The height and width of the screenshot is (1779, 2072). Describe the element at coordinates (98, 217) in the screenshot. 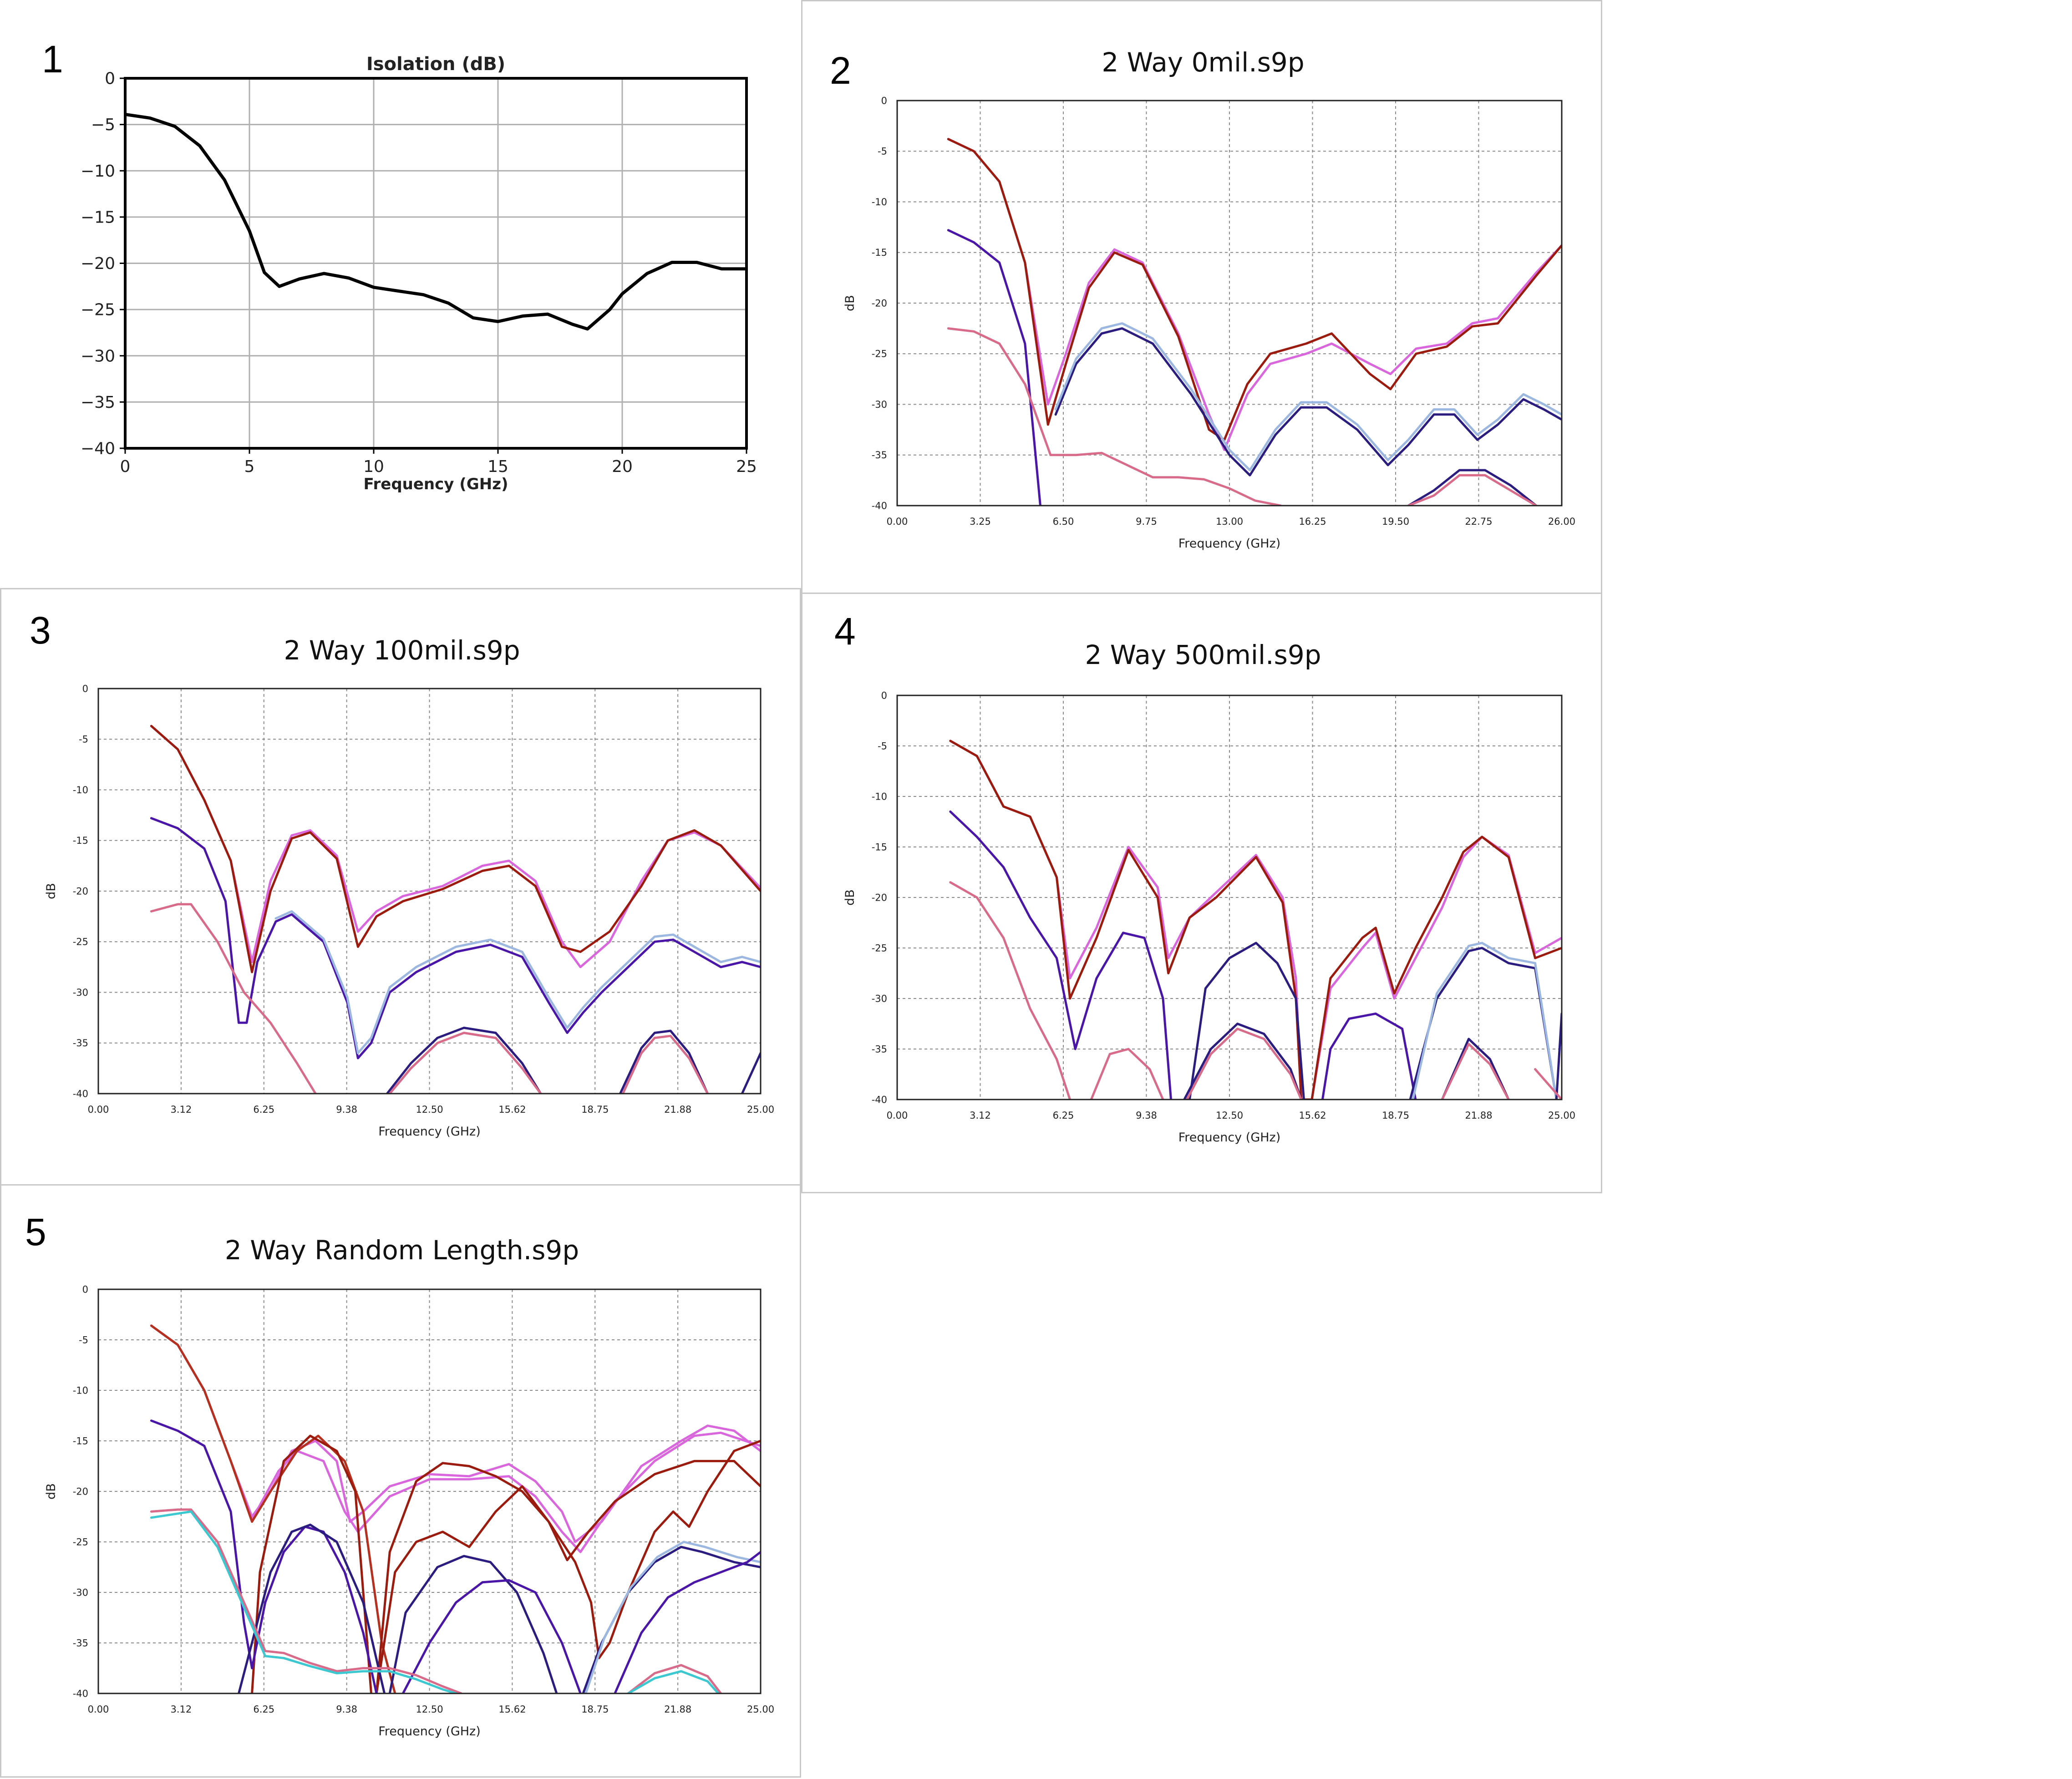

I see `y-tick-label: −15` at that location.